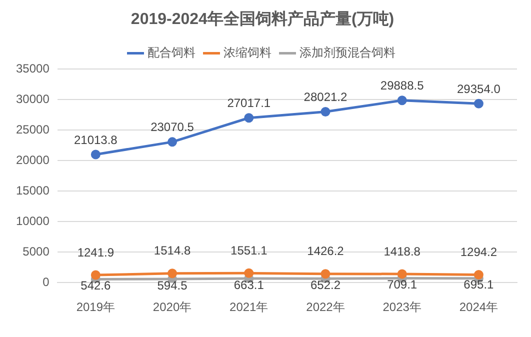  What do you see at coordinates (478, 307) in the screenshot?
I see `x-tick-label: 2024年` at bounding box center [478, 307].